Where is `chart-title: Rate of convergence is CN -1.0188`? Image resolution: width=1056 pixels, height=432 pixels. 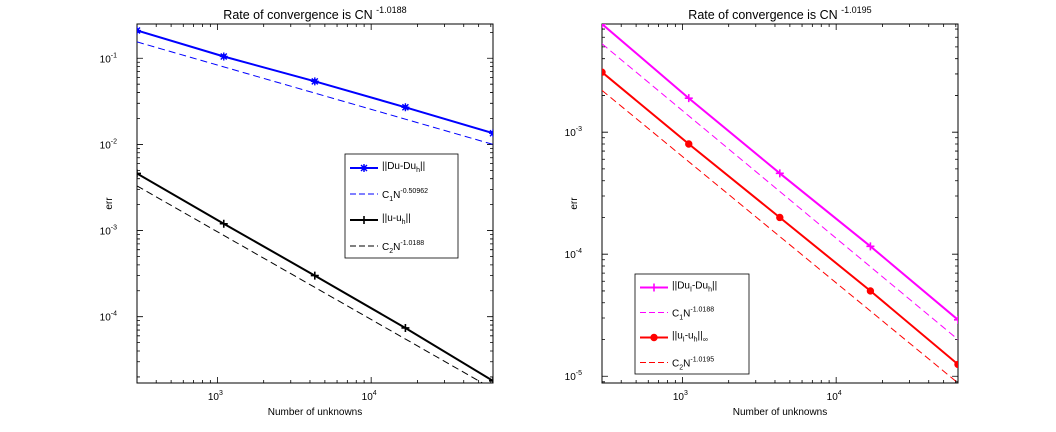
chart-title: Rate of convergence is CN -1.0188 is located at coordinates (314, 13).